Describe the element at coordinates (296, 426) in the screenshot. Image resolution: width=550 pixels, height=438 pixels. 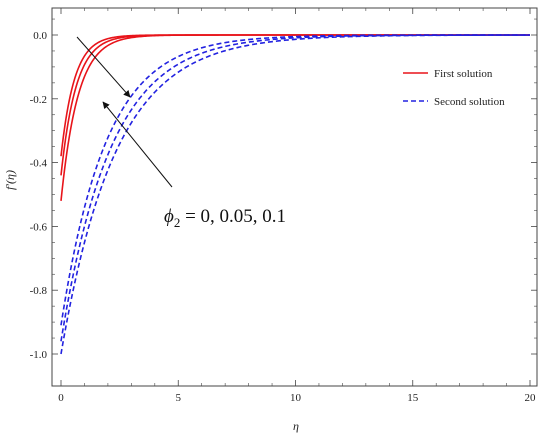
I see `x-axis-title: η` at that location.